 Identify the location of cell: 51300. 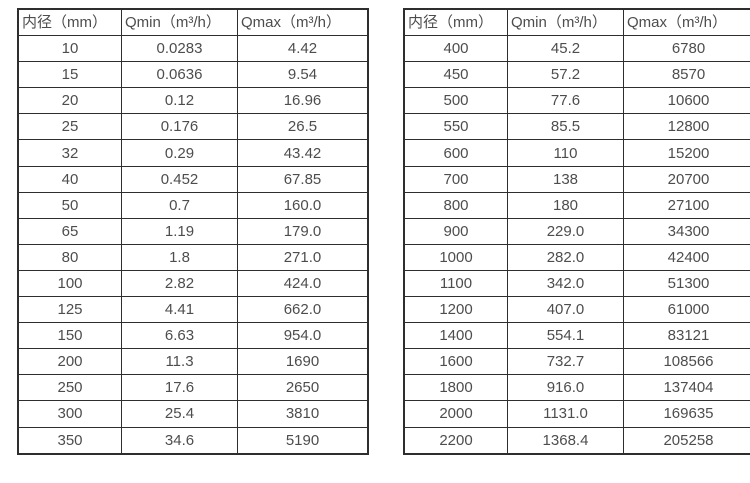
(686, 283).